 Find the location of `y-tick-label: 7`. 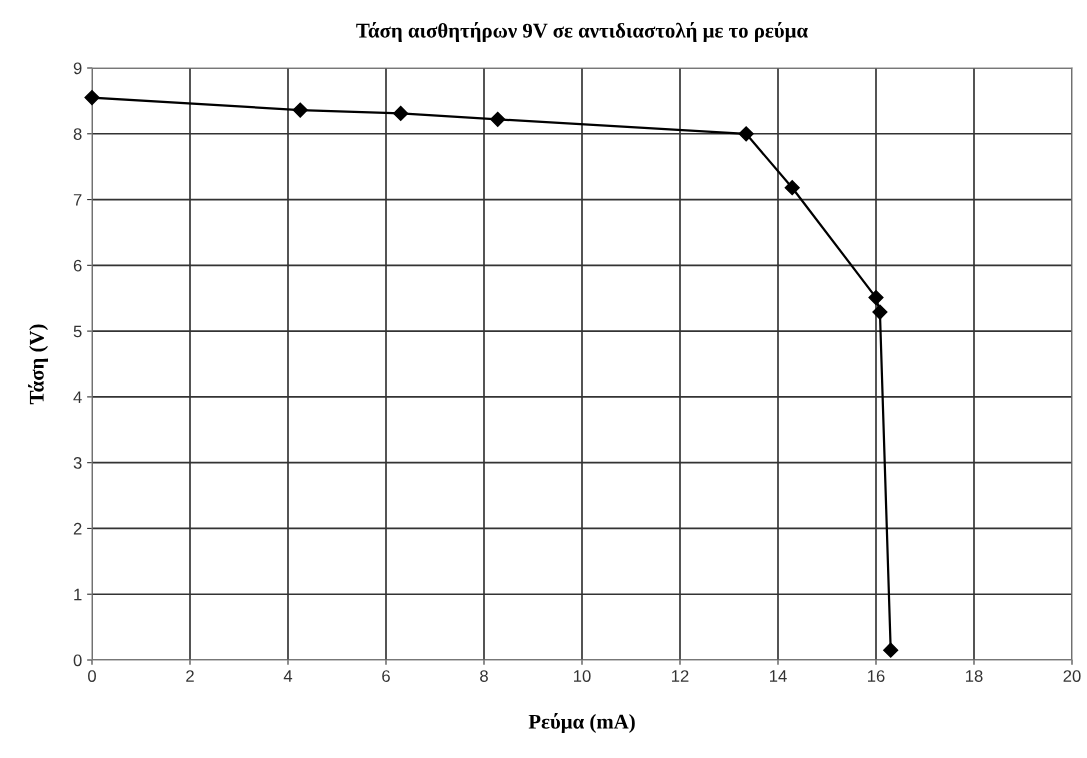

y-tick-label: 7 is located at coordinates (77, 200).